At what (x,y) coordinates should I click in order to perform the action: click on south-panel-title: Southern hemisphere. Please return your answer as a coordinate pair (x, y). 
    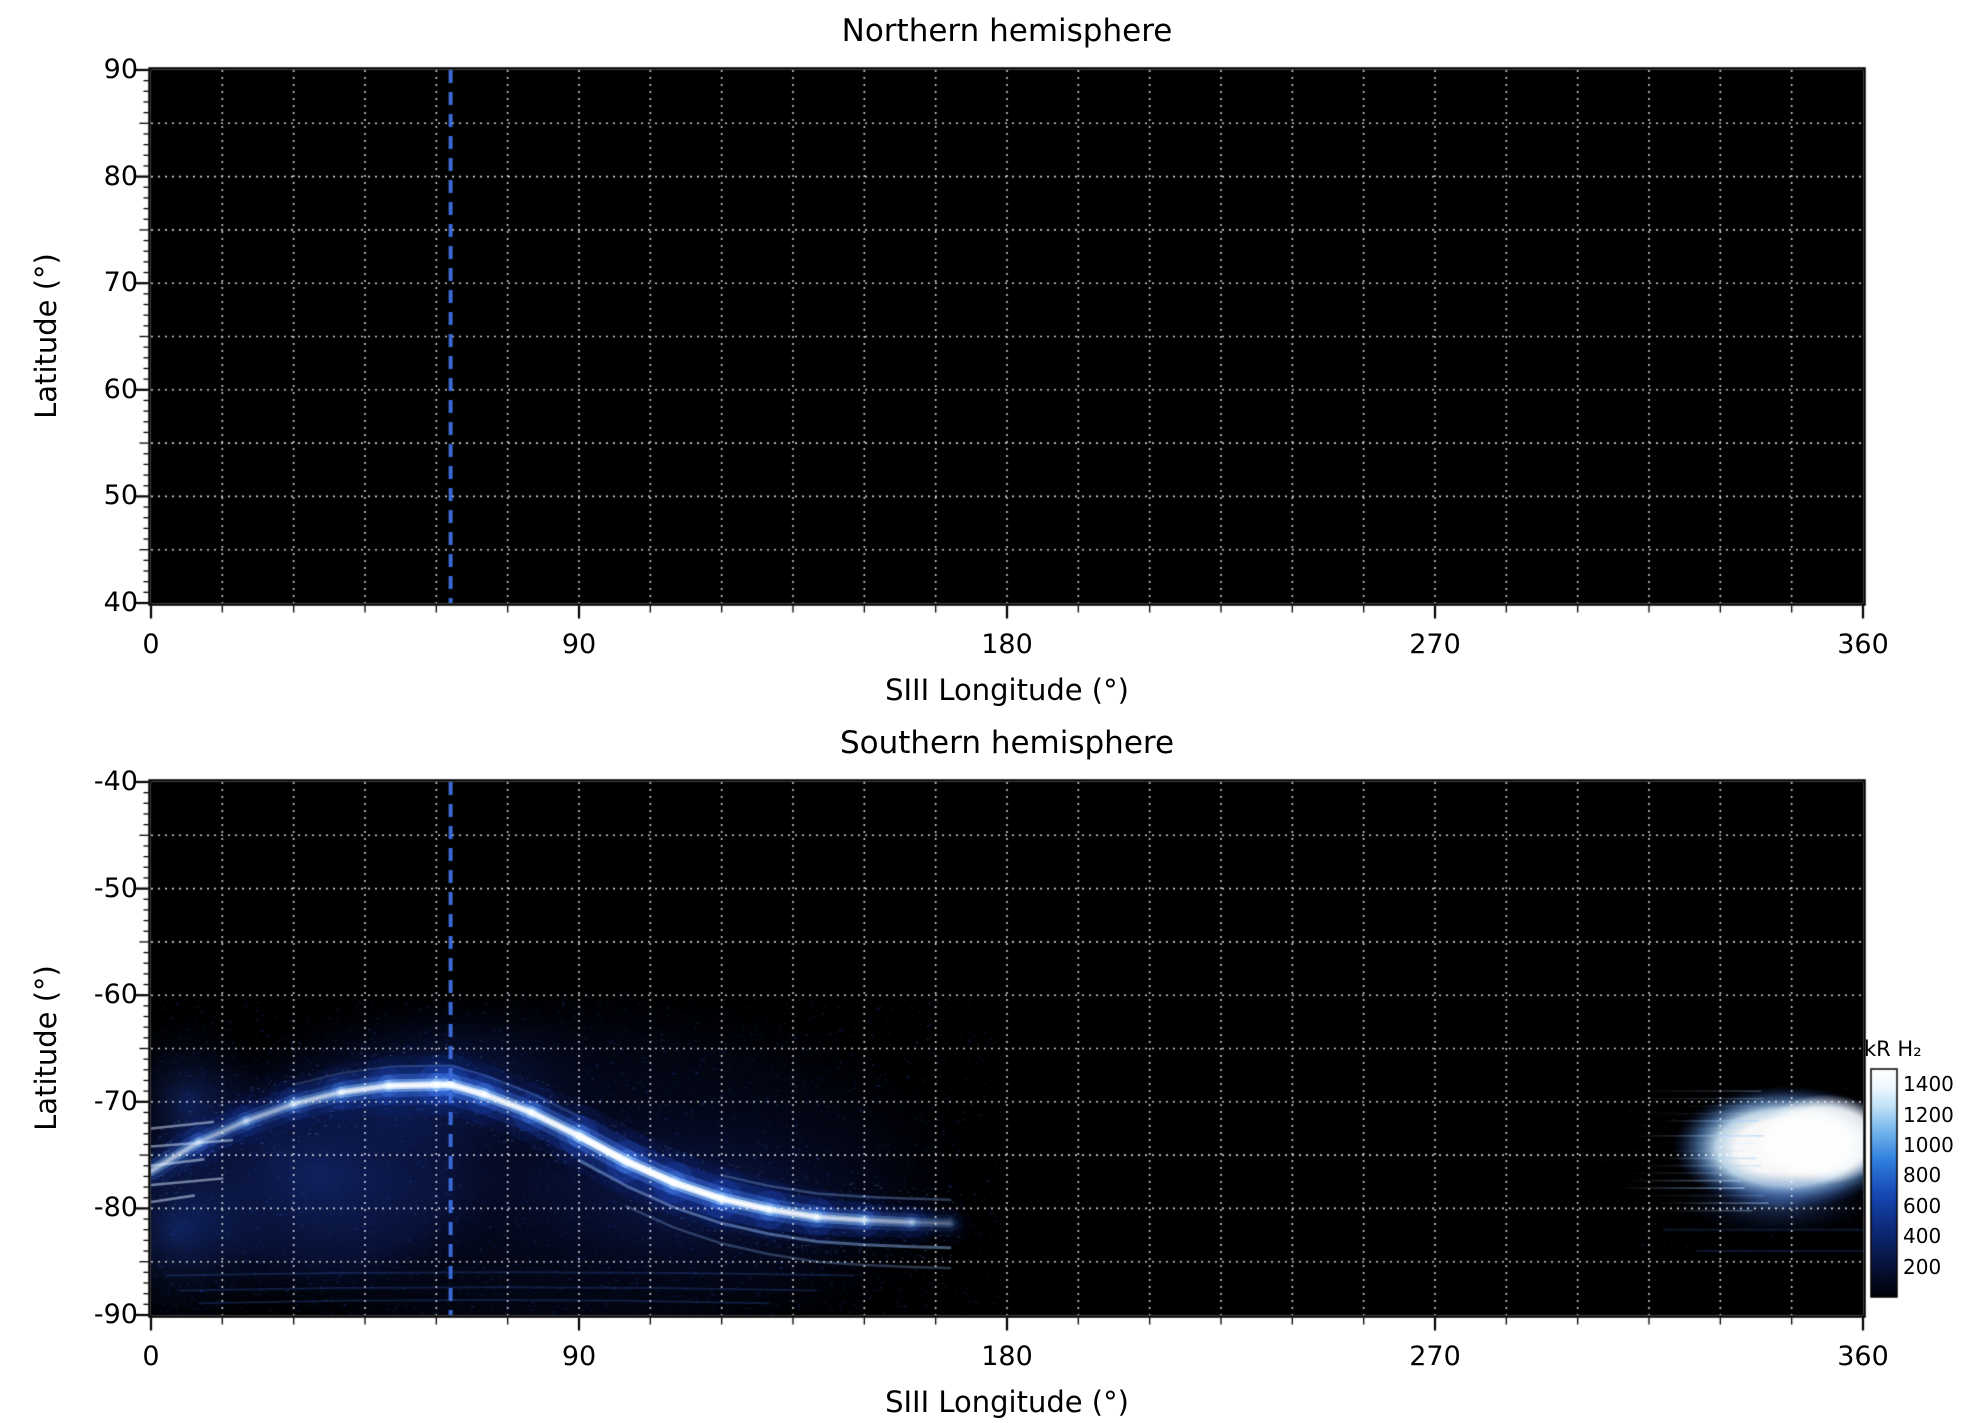
    Looking at the image, I should click on (1007, 743).